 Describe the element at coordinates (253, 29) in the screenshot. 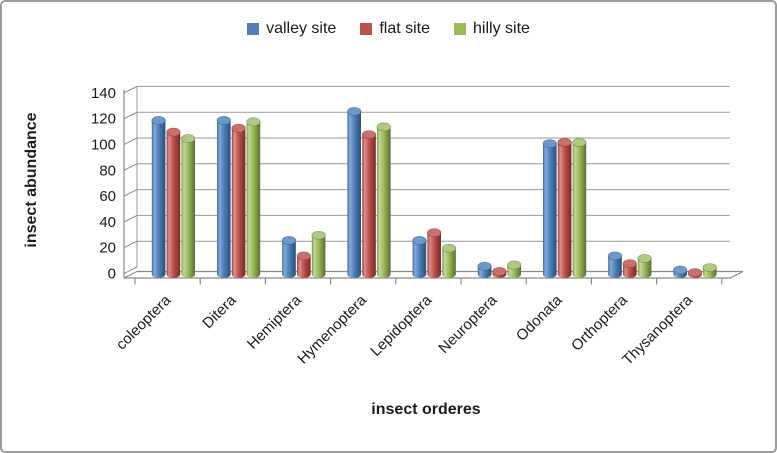

I see `legend-swatch-valley-icon` at that location.